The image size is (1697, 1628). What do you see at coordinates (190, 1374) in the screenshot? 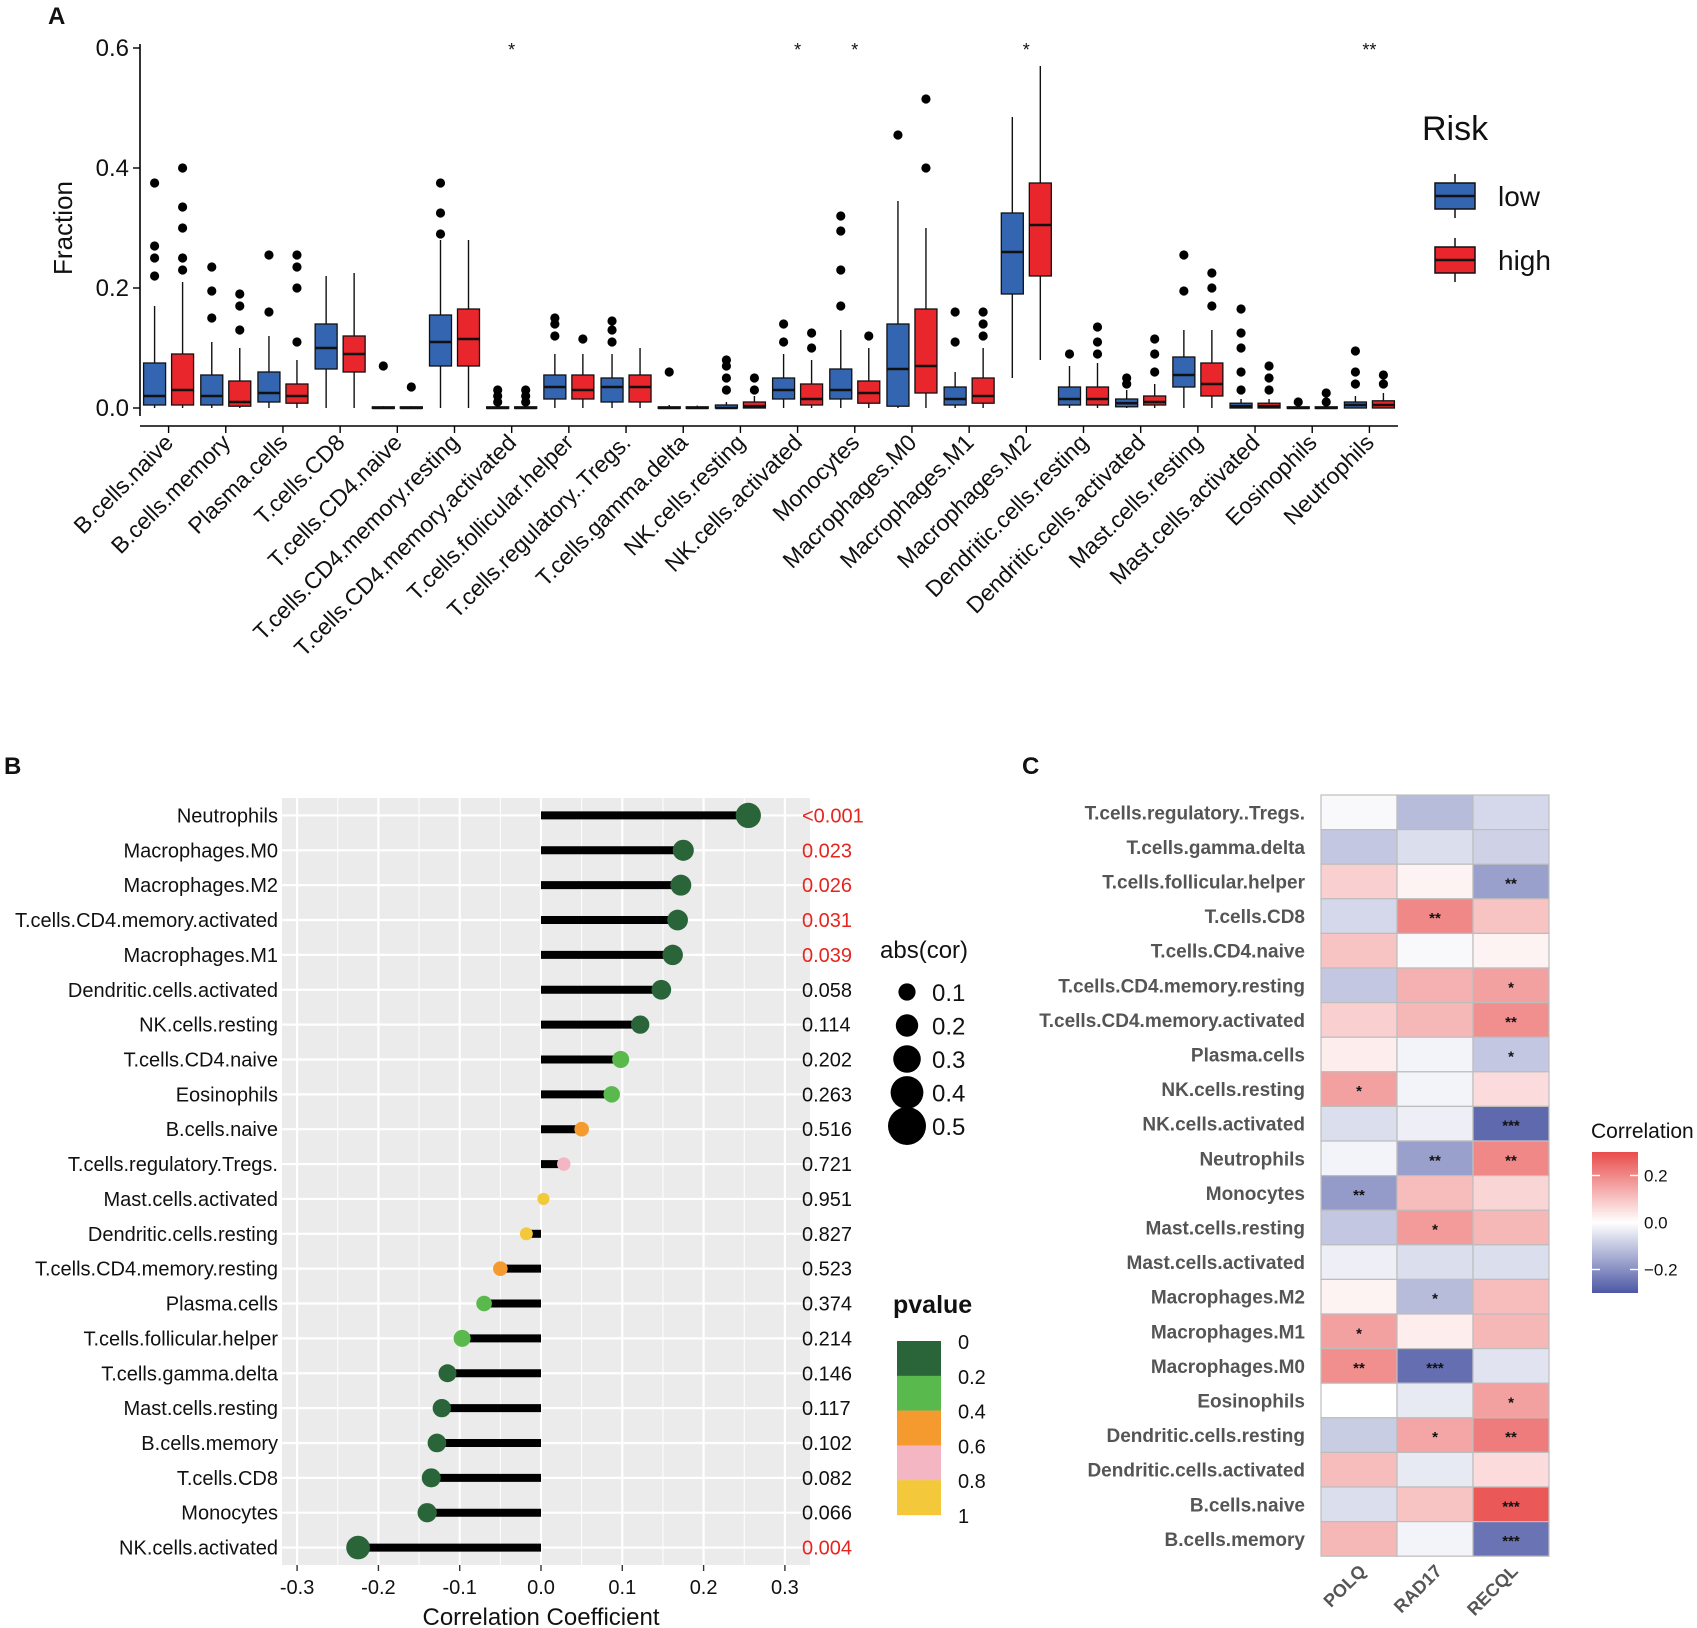
I see `row-label: T.cells.gamma.delta` at bounding box center [190, 1374].